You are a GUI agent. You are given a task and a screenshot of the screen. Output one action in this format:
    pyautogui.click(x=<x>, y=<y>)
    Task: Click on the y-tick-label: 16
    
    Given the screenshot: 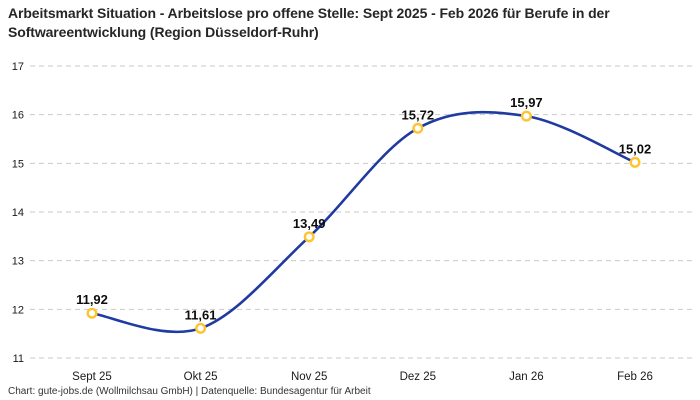 What is the action you would take?
    pyautogui.click(x=18, y=116)
    